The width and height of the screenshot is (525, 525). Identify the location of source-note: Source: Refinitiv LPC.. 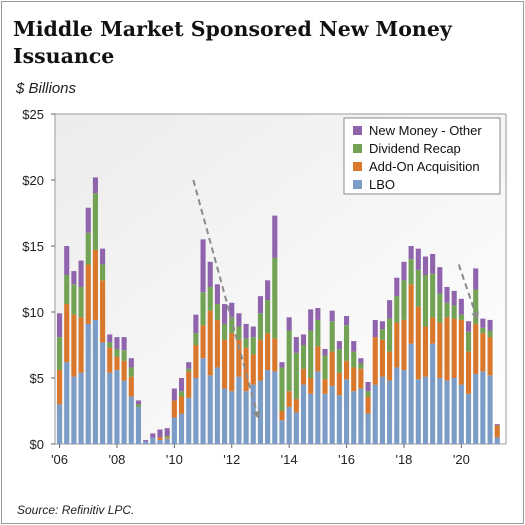
(76, 510).